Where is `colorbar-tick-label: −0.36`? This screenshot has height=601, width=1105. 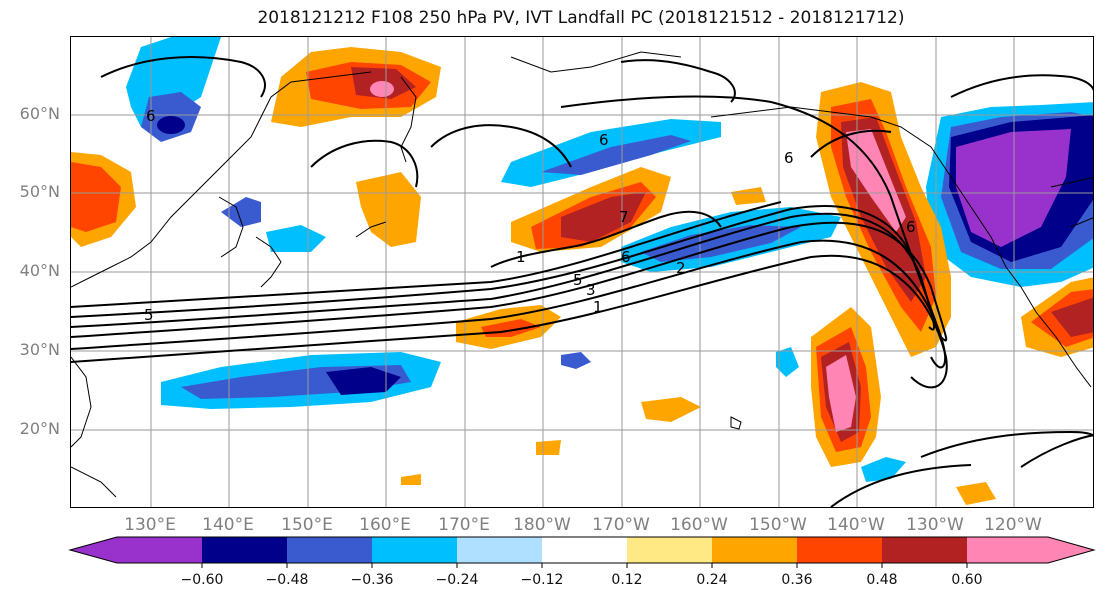 colorbar-tick-label: −0.36 is located at coordinates (372, 580).